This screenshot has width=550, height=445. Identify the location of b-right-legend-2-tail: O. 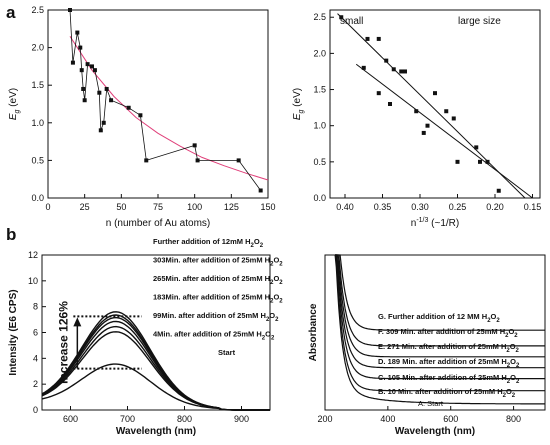
(513, 377).